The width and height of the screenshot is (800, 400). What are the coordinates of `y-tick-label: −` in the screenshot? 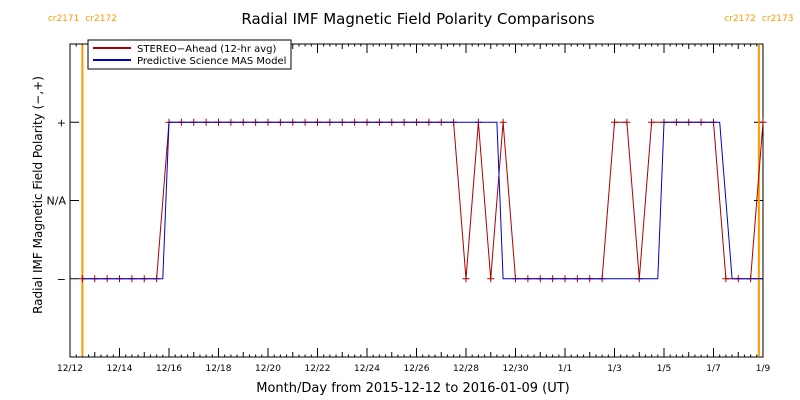 It's located at (61, 279).